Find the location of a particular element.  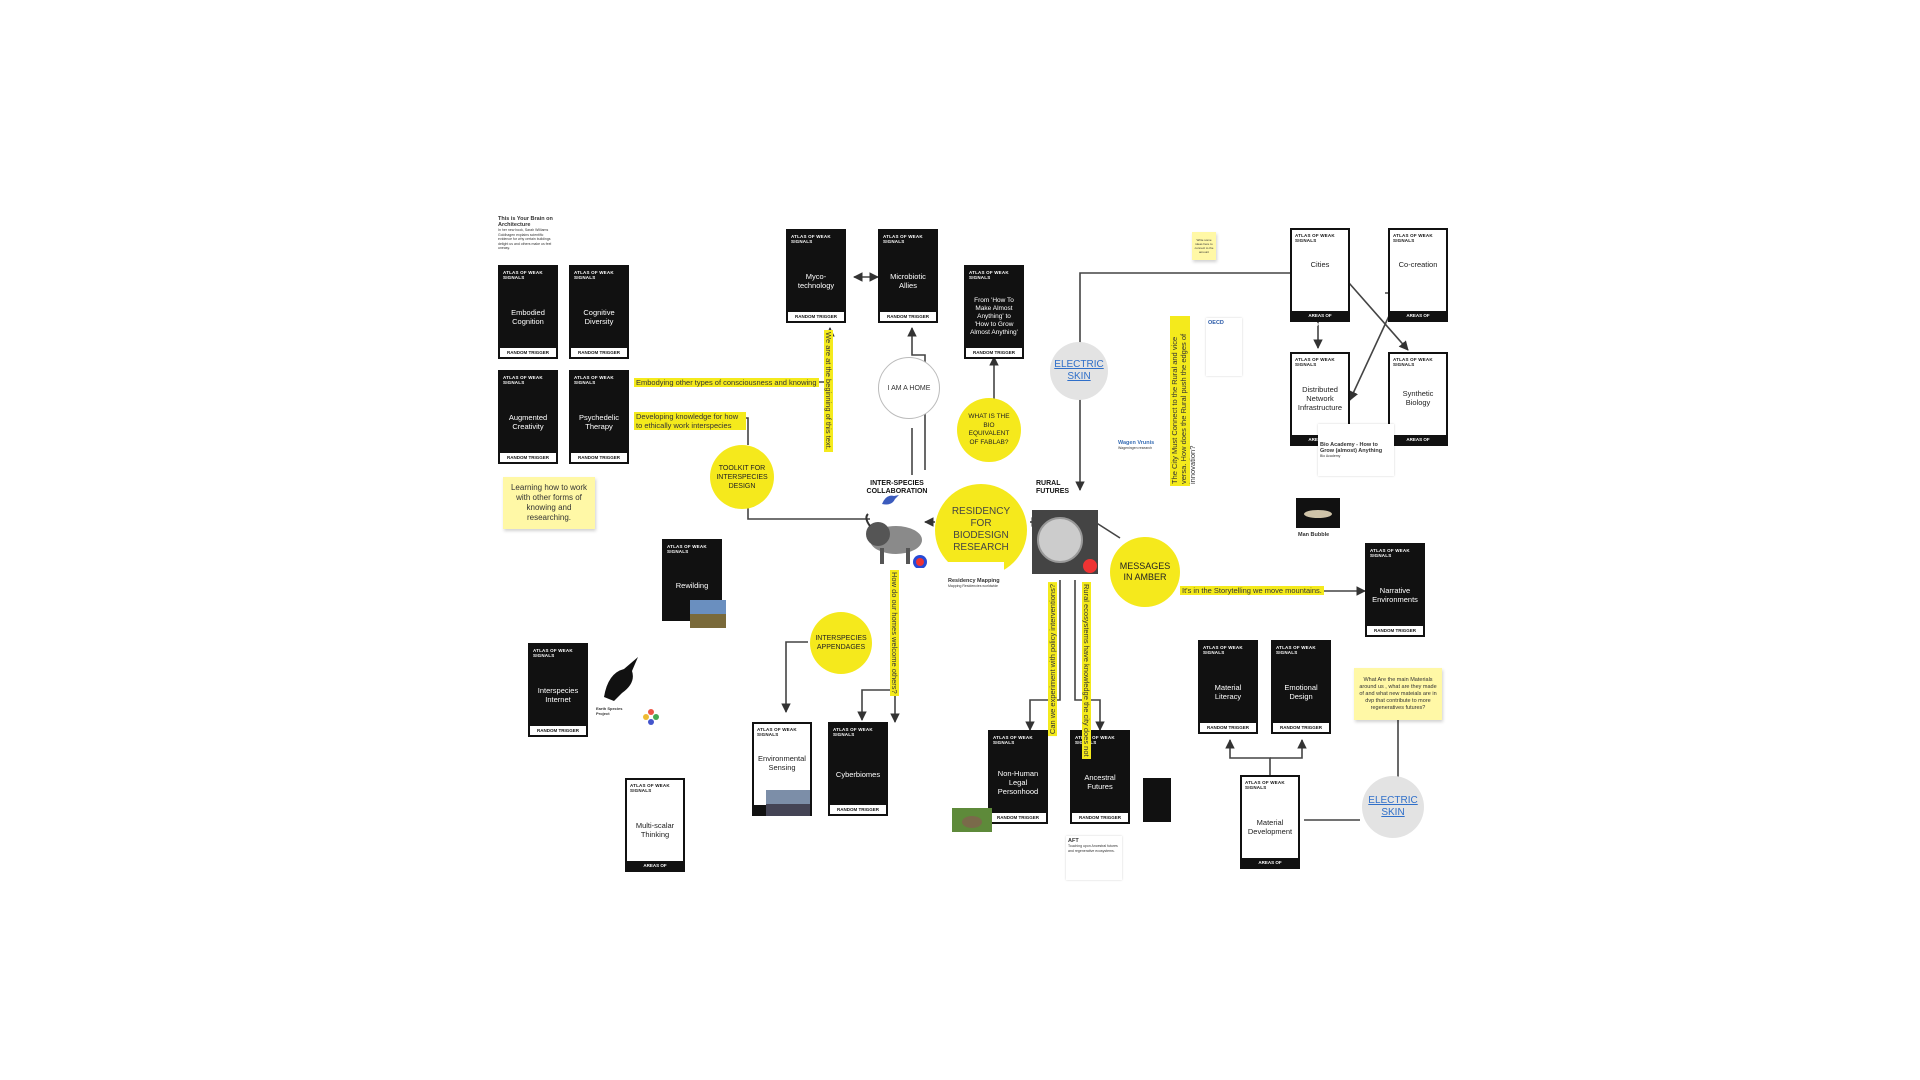

silver-coin-image is located at coordinates (1065, 542).